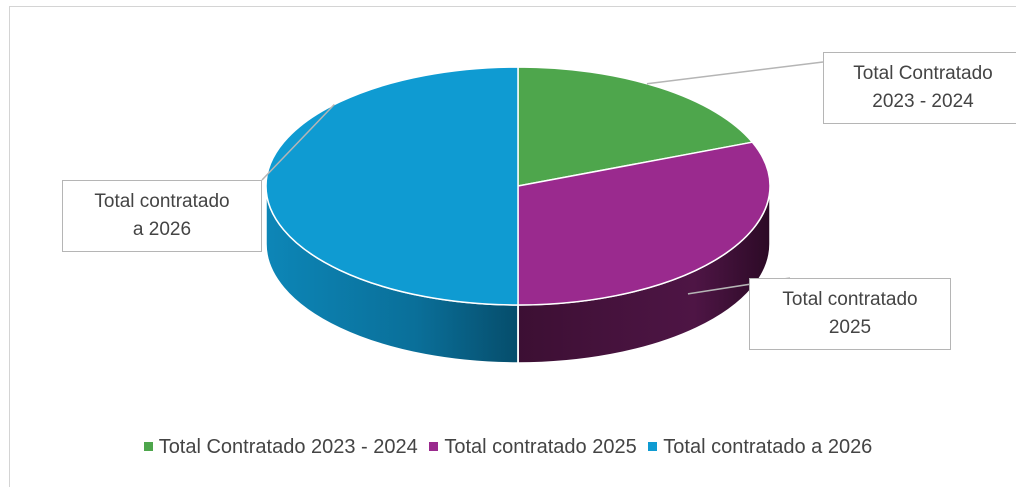 This screenshot has width=1016, height=487. Describe the element at coordinates (768, 447) in the screenshot. I see `legend-label-2: Total contratado a 2026` at that location.